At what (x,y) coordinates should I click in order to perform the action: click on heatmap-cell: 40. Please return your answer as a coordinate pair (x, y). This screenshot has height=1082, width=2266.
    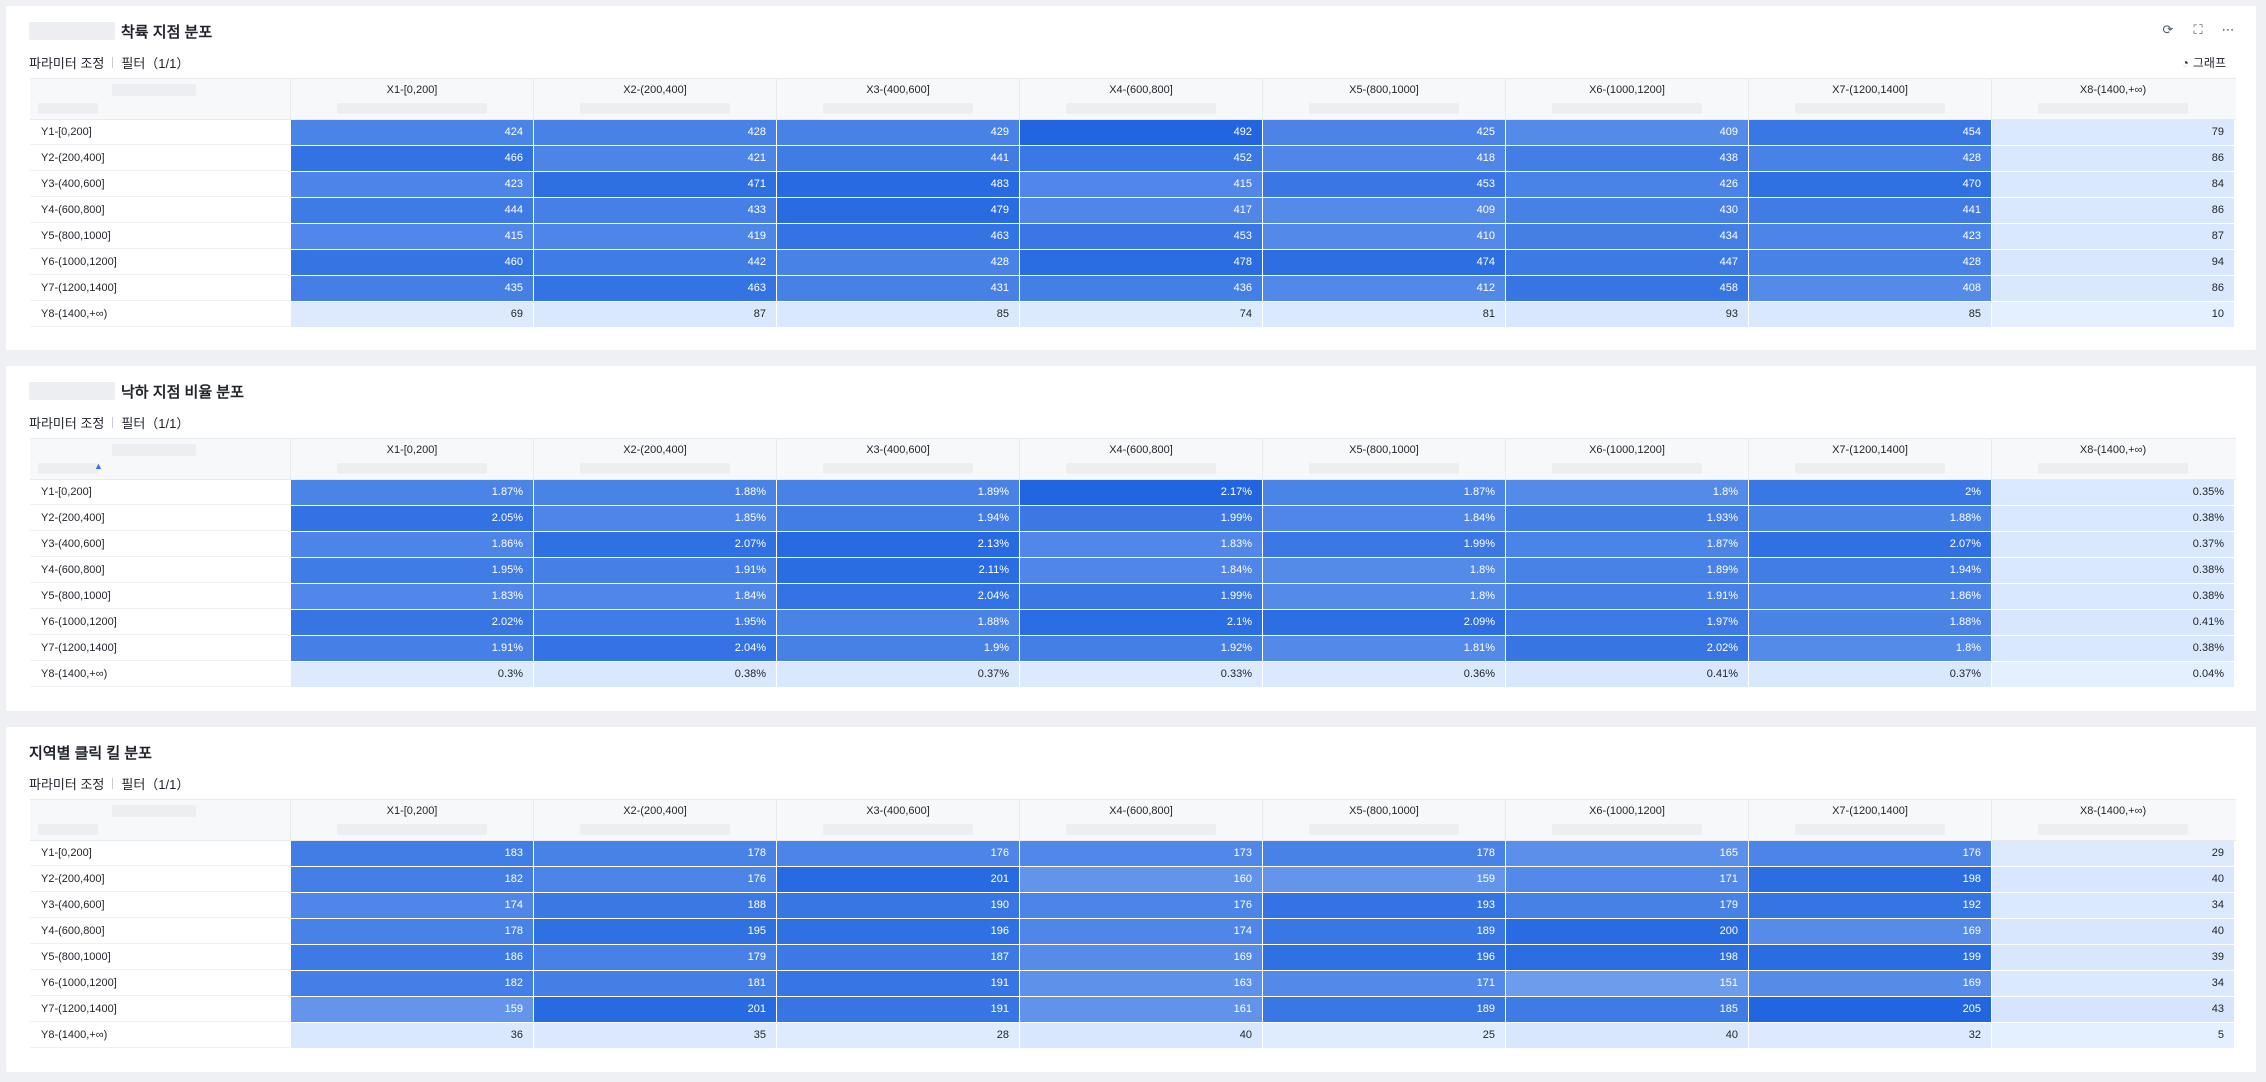
    Looking at the image, I should click on (1140, 1035).